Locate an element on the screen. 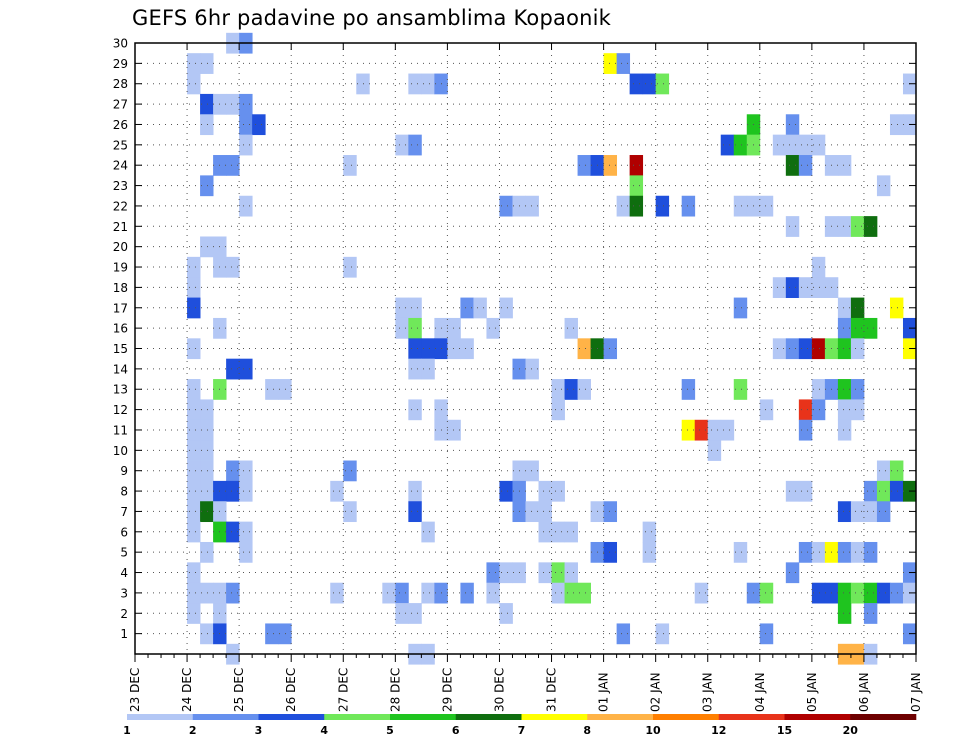 This screenshot has height=742, width=960. y-tick-label: 23 is located at coordinates (120, 186).